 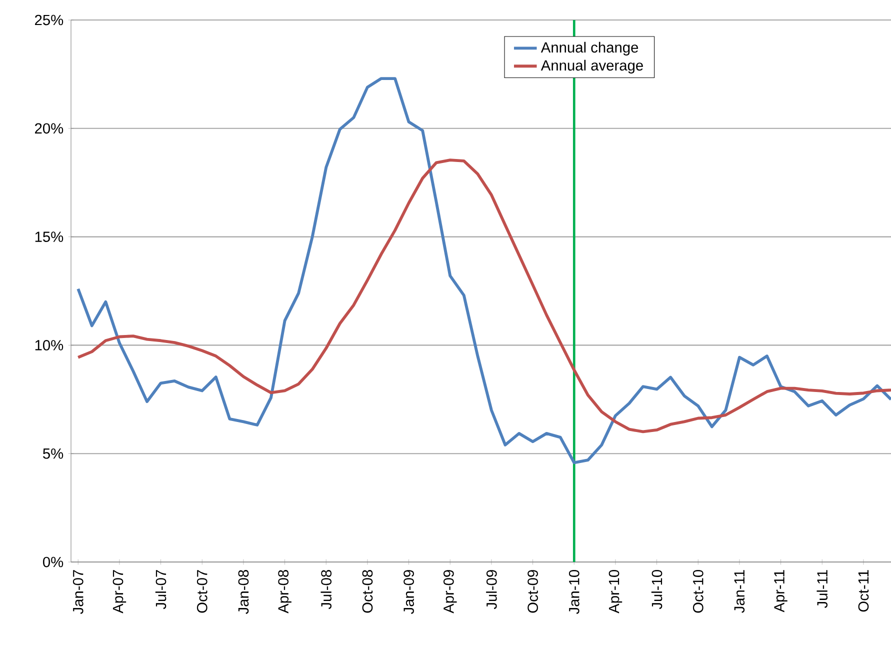 What do you see at coordinates (367, 591) in the screenshot?
I see `x-tick-label: Oct-08` at bounding box center [367, 591].